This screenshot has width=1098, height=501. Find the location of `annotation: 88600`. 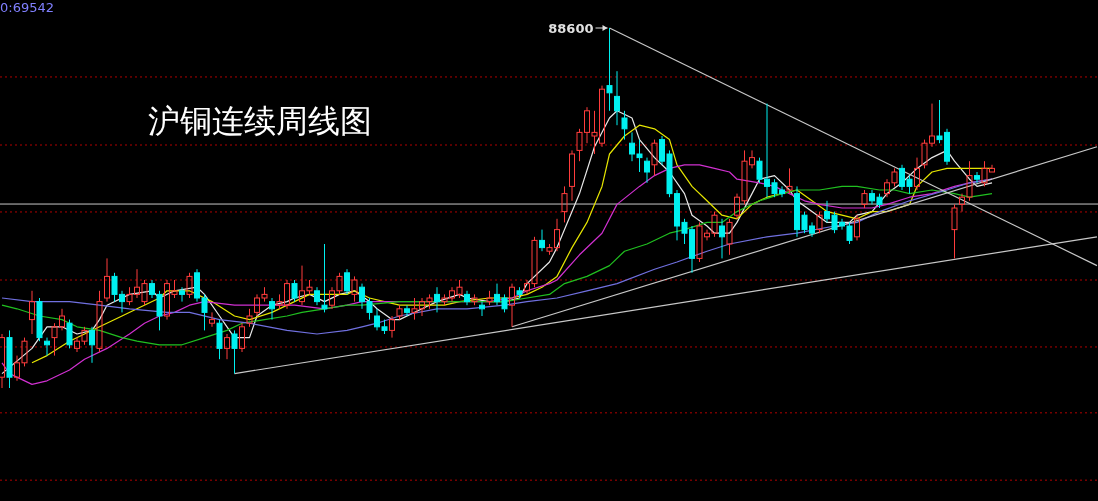

annotation: 88600 is located at coordinates (571, 28).